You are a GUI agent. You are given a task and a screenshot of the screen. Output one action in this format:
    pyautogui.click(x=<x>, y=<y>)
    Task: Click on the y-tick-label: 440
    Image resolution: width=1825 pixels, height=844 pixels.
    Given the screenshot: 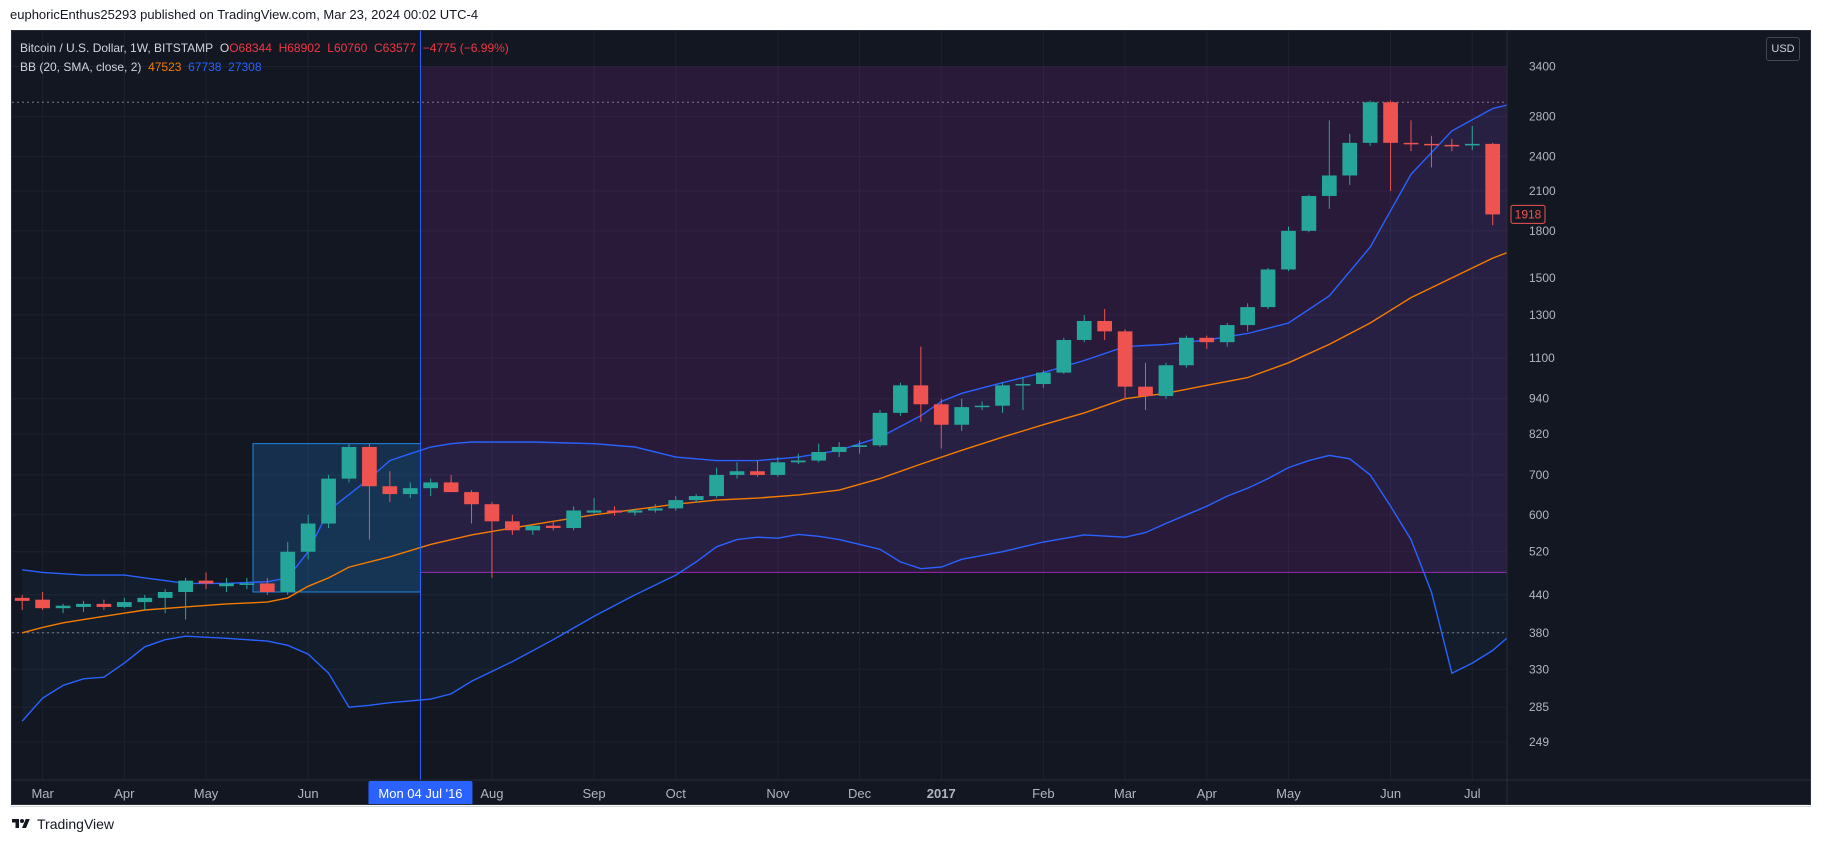 What is the action you would take?
    pyautogui.click(x=1539, y=595)
    